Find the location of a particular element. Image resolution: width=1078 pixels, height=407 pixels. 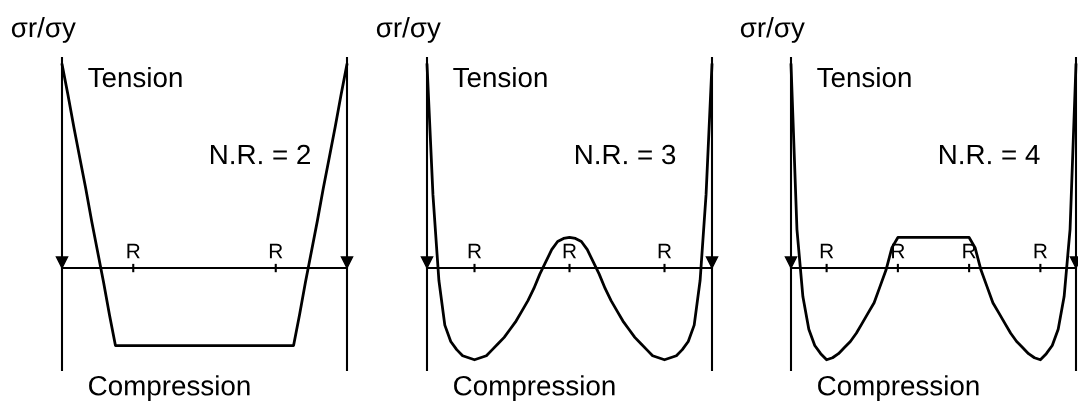

annotation: N.R. = 3 is located at coordinates (625, 154).